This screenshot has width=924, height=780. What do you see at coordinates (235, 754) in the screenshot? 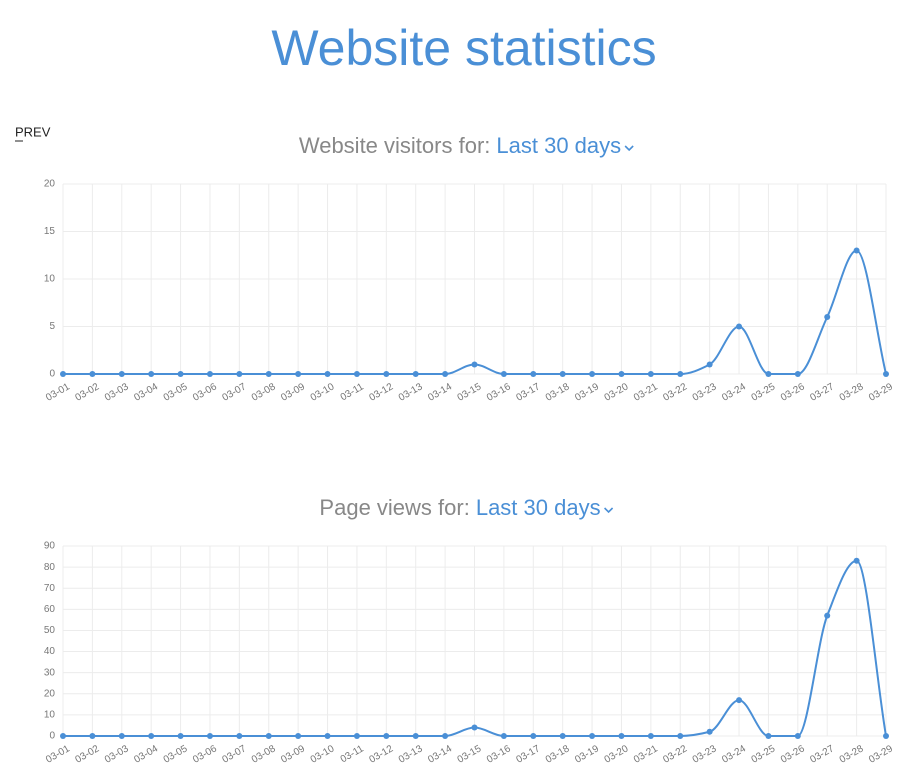
I see `x-tick-label: 03-07` at bounding box center [235, 754].